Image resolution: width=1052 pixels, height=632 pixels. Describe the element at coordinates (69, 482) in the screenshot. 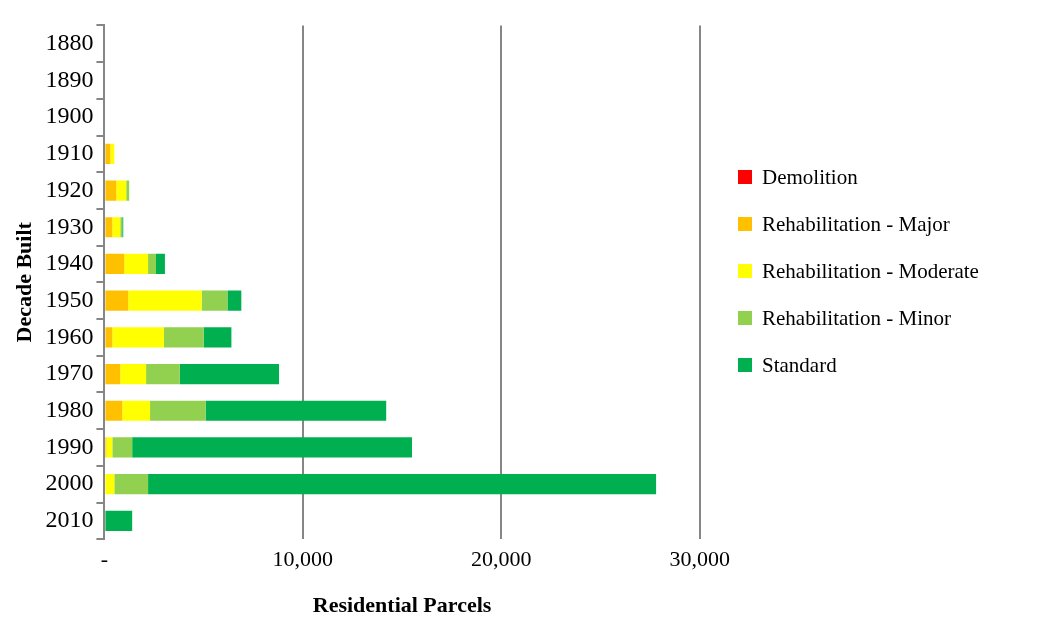

I see `y-tick-label: 2000` at that location.